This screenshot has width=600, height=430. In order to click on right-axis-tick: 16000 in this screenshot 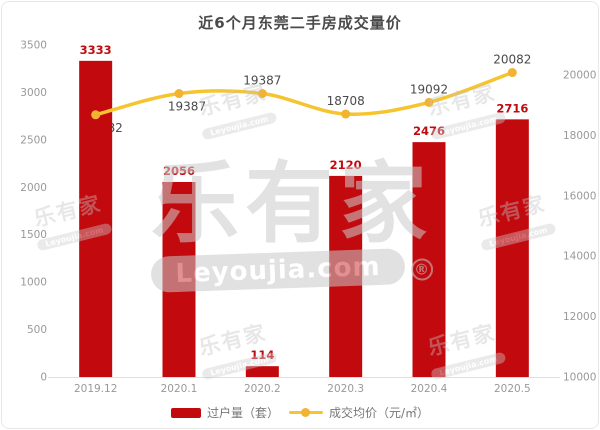, I will do `click(579, 196)`.